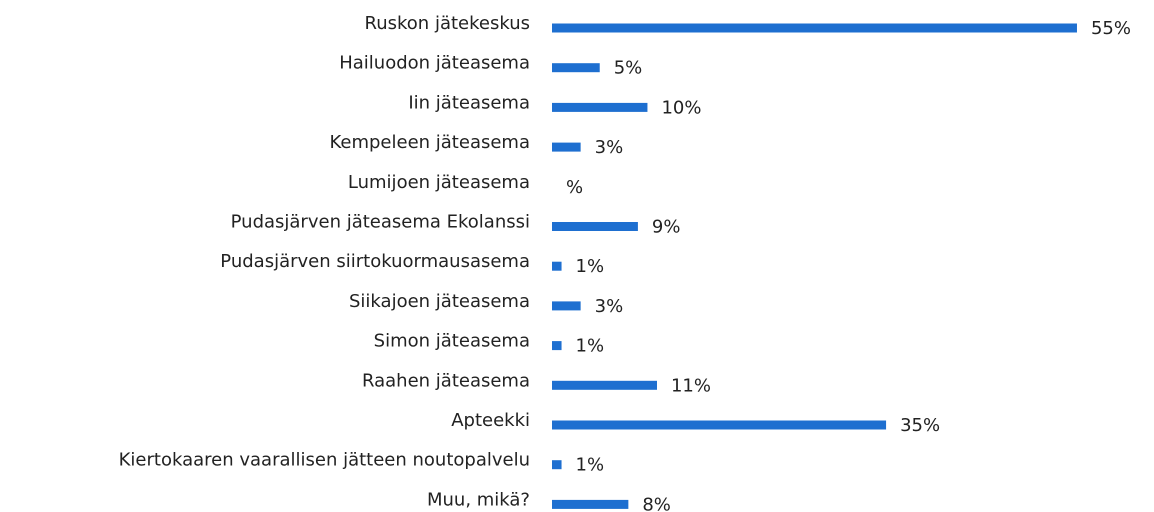 The width and height of the screenshot is (1154, 512). Describe the element at coordinates (452, 341) in the screenshot. I see `category-label: Simon jäteasema` at that location.